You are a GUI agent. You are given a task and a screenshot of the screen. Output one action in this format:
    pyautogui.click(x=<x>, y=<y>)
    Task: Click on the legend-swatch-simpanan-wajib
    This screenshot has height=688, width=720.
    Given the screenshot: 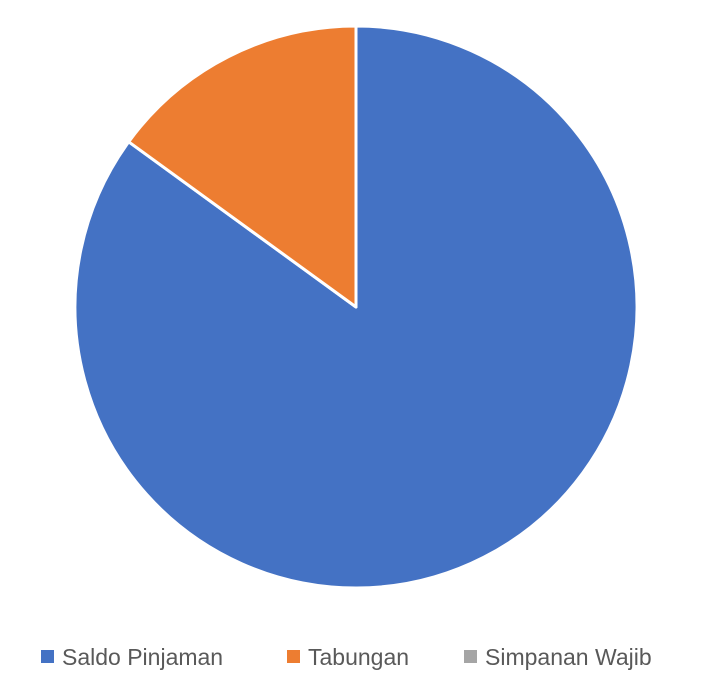 What is the action you would take?
    pyautogui.click(x=470, y=656)
    